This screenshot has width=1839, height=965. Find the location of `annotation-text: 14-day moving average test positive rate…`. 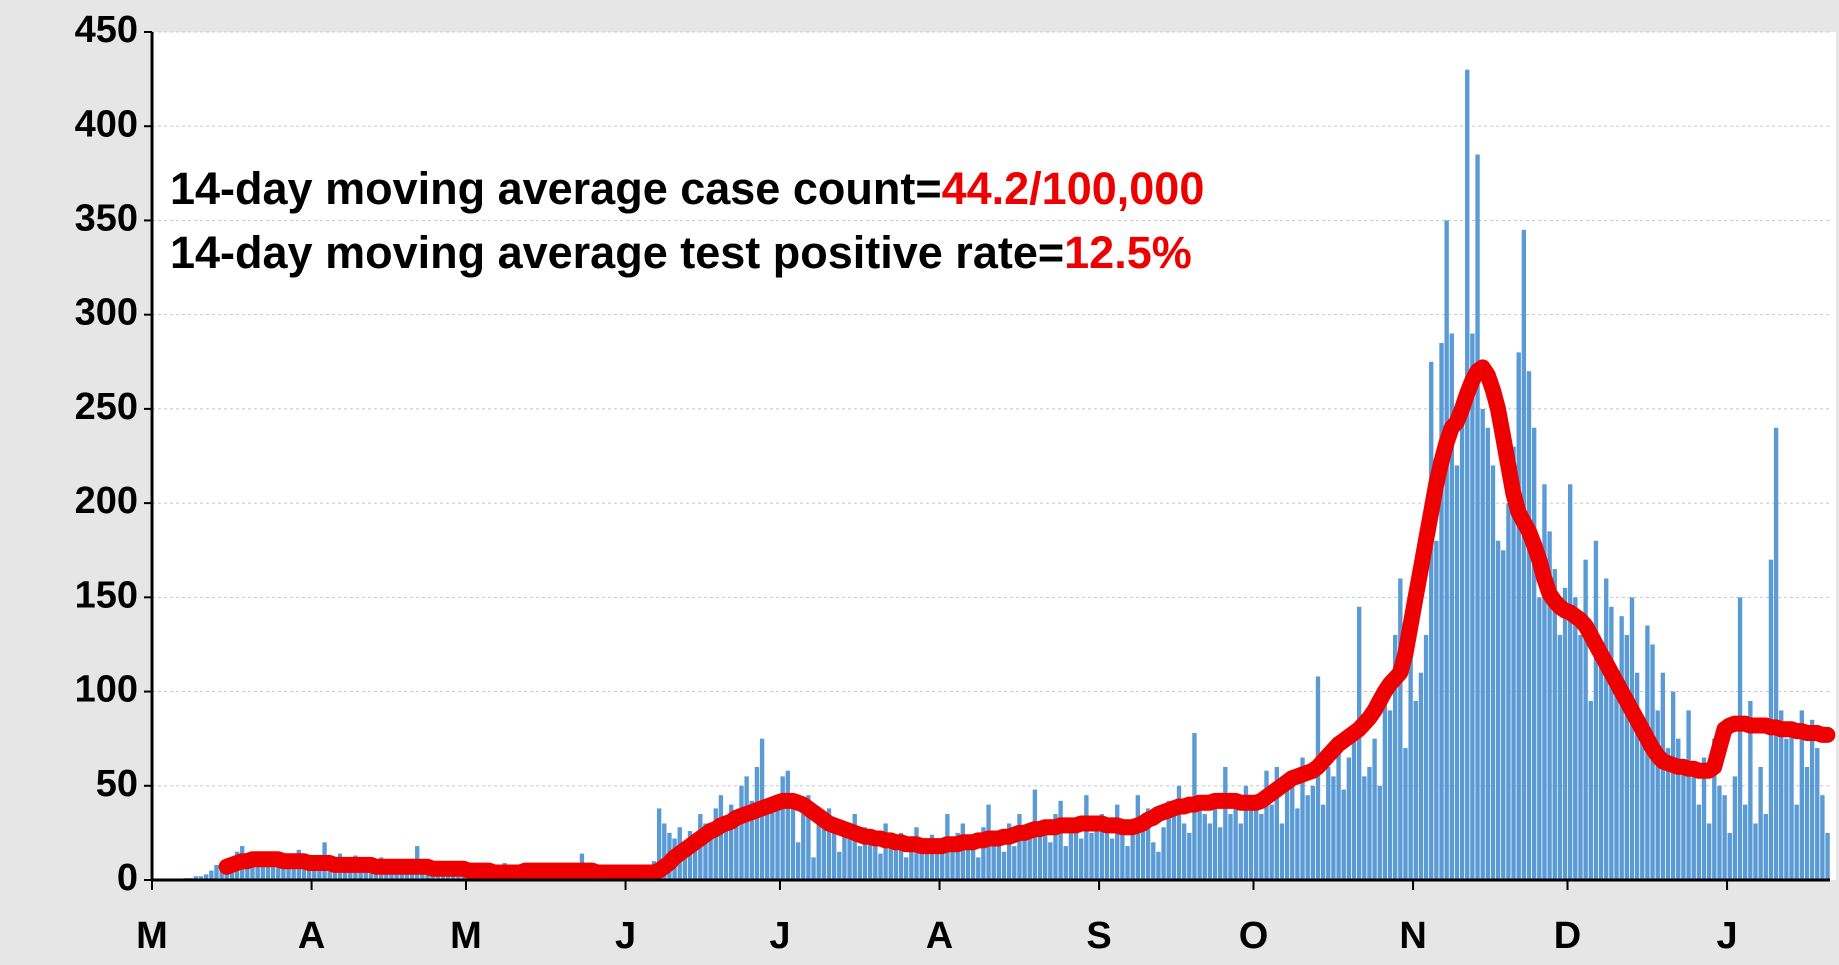

annotation-text: 14-day moving average test positive rate… is located at coordinates (617, 252).